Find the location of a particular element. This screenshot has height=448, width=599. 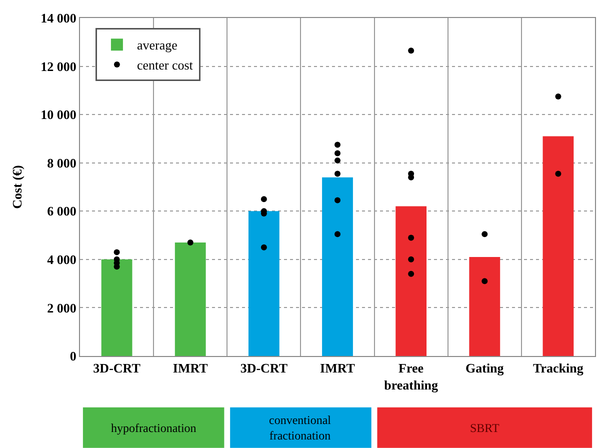

x-tick-label: Gating is located at coordinates (484, 368).